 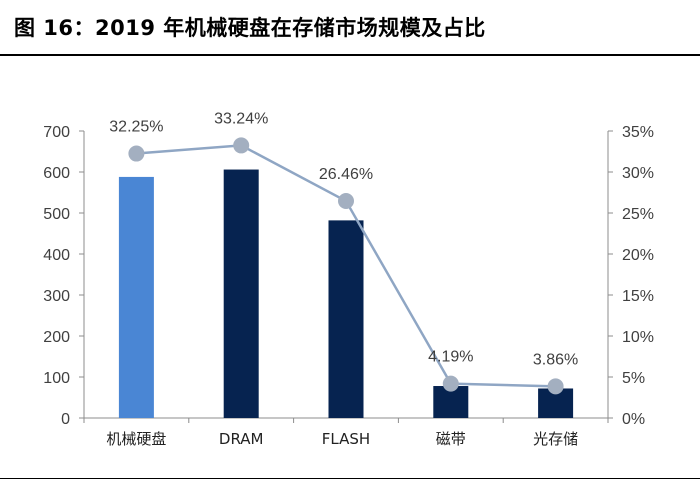 I want to click on share-data-label: 4.19%, so click(x=450, y=357).